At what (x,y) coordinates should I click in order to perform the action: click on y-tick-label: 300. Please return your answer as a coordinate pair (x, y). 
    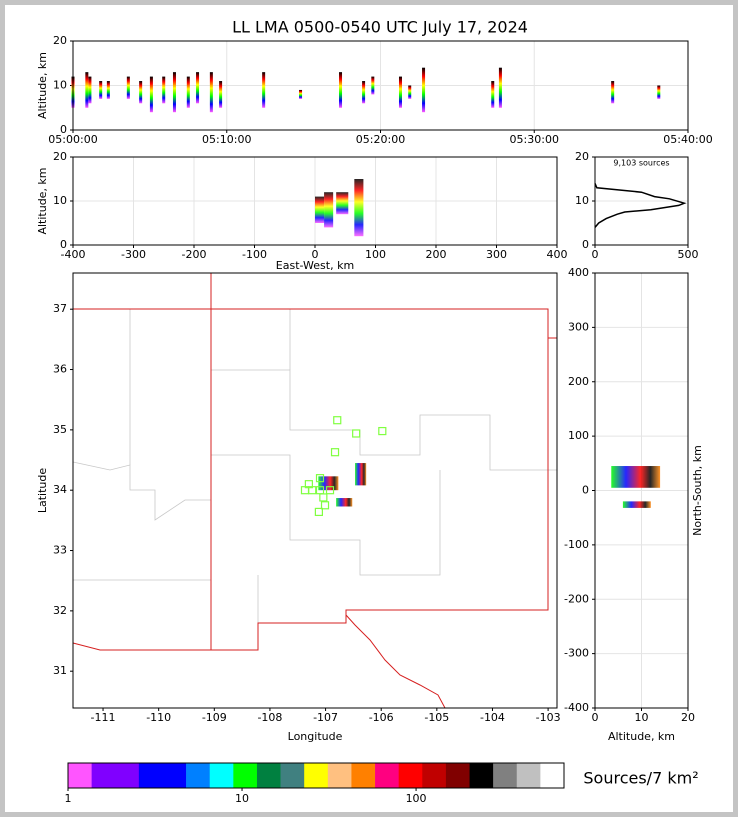
    Looking at the image, I should click on (578, 326).